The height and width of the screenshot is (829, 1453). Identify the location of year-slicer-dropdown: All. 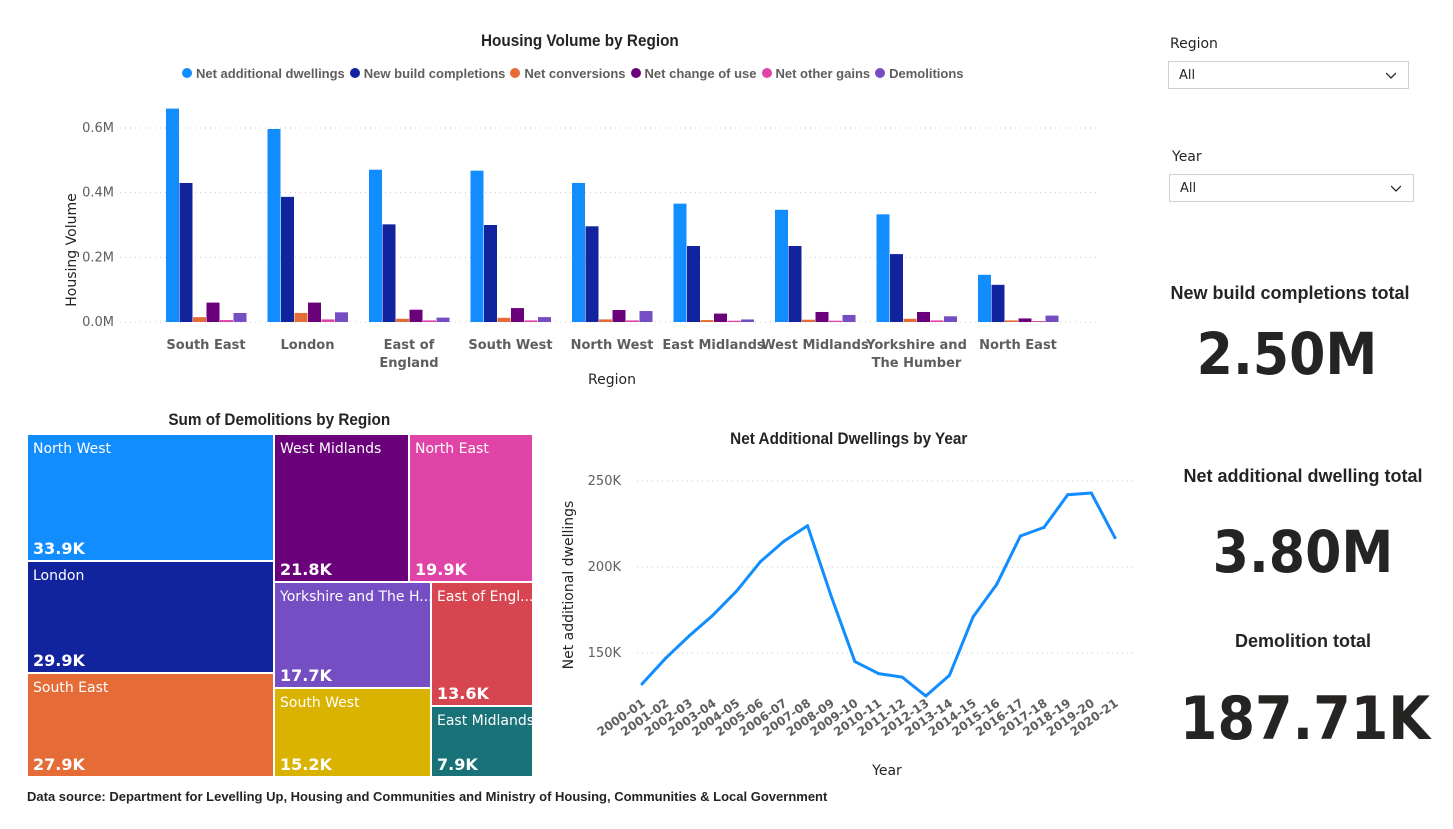
(1291, 188).